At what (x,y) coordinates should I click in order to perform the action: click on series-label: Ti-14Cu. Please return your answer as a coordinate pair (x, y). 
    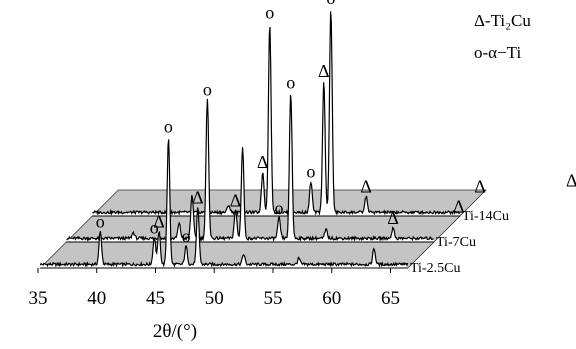
    Looking at the image, I should click on (485, 216).